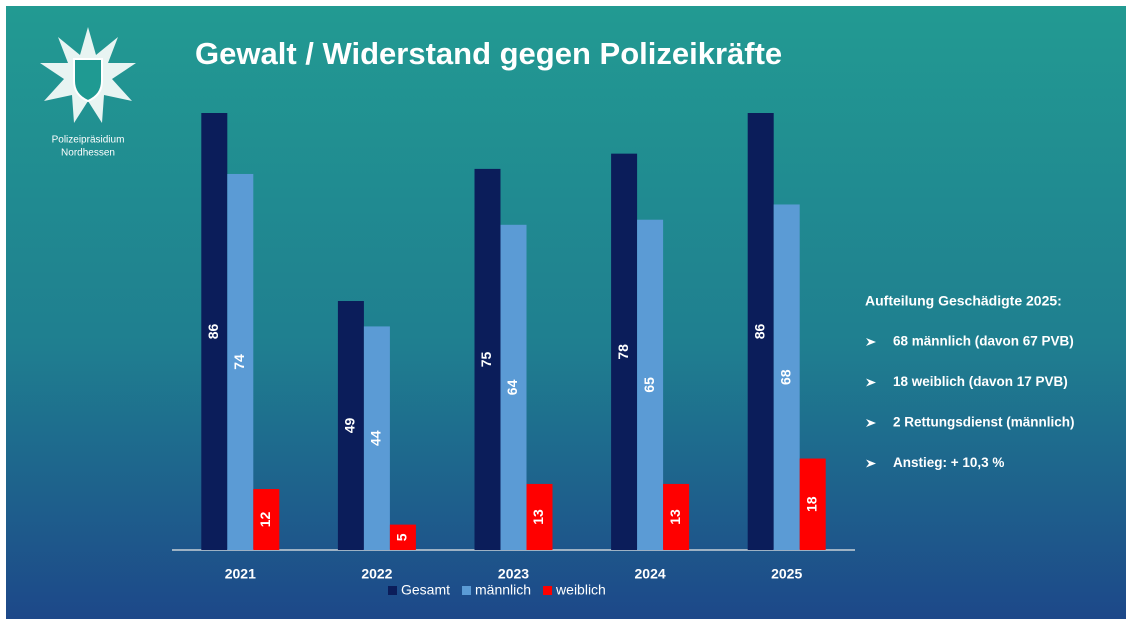 The height and width of the screenshot is (625, 1132). I want to click on note-item: 18 weiblich (davon 17 PVB), so click(980, 381).